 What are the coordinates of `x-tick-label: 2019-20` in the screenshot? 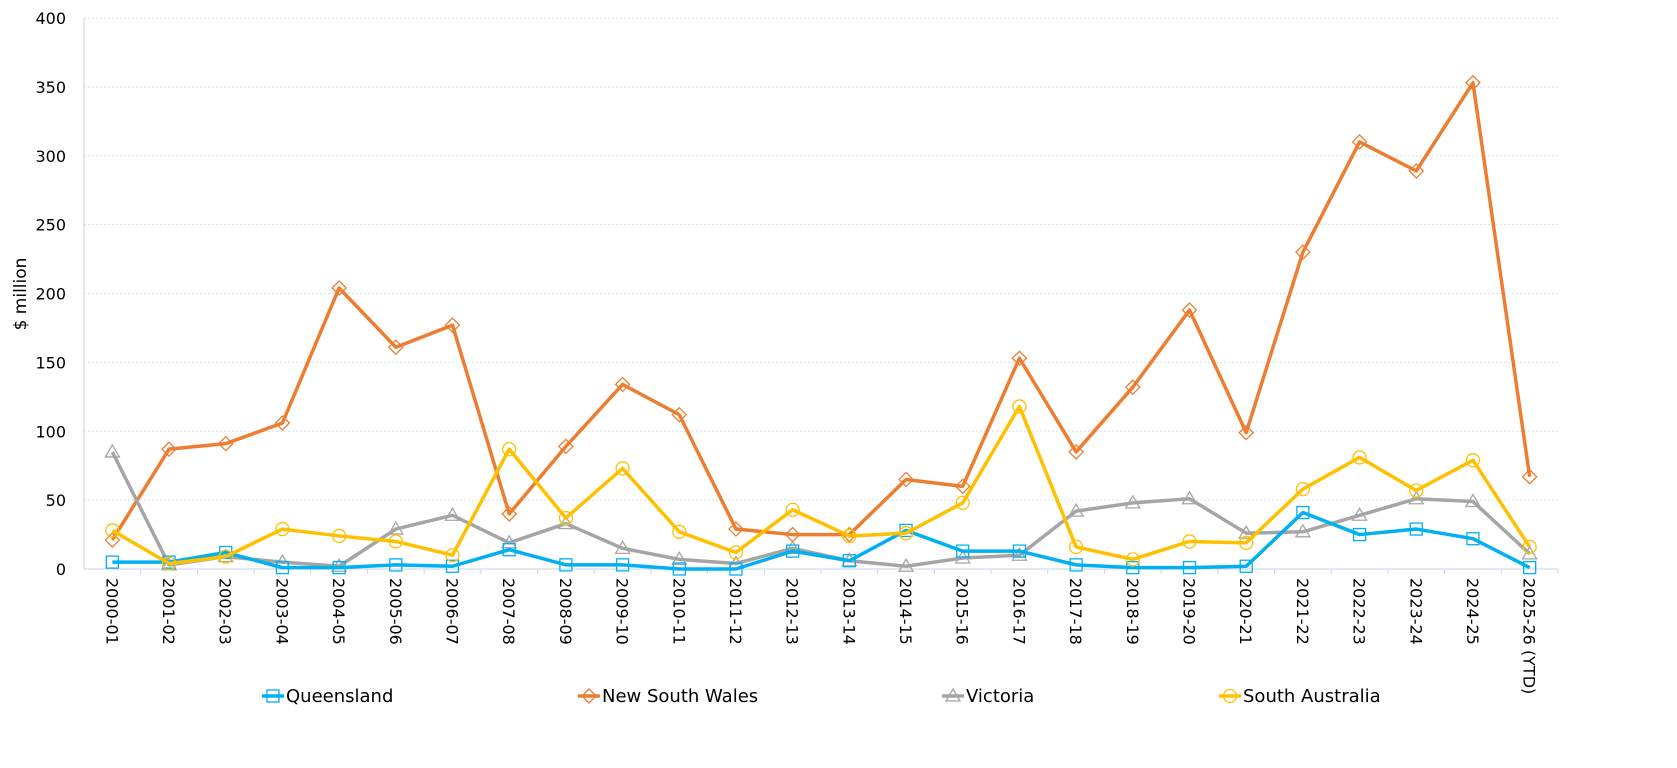 It's located at (1189, 611).